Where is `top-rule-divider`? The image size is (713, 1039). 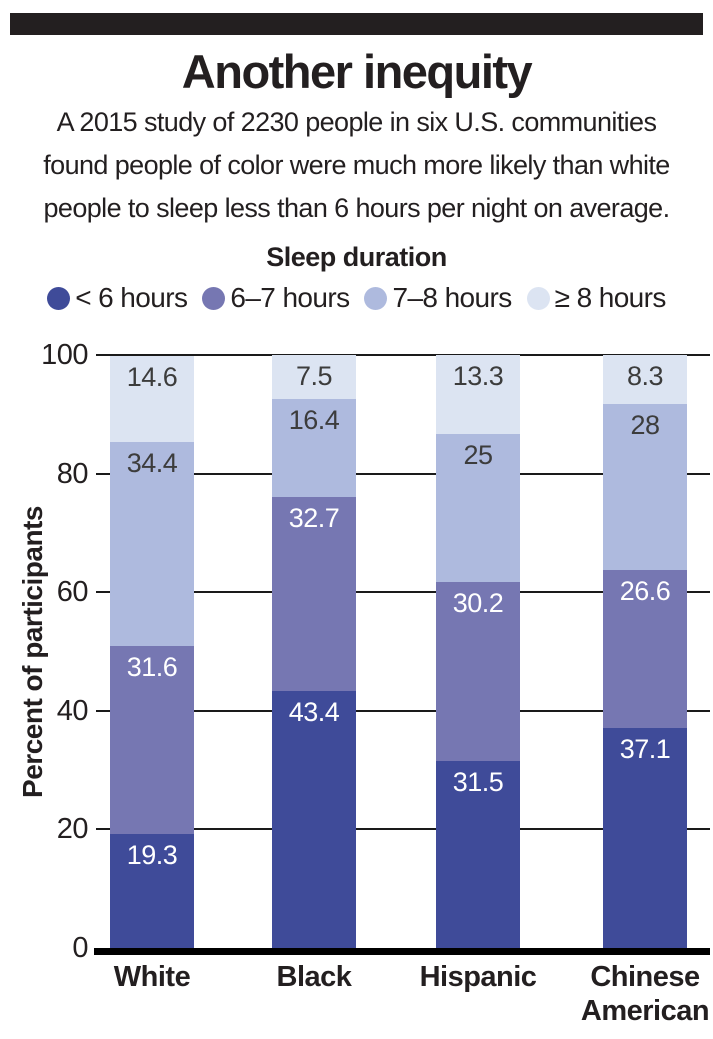 top-rule-divider is located at coordinates (356, 24).